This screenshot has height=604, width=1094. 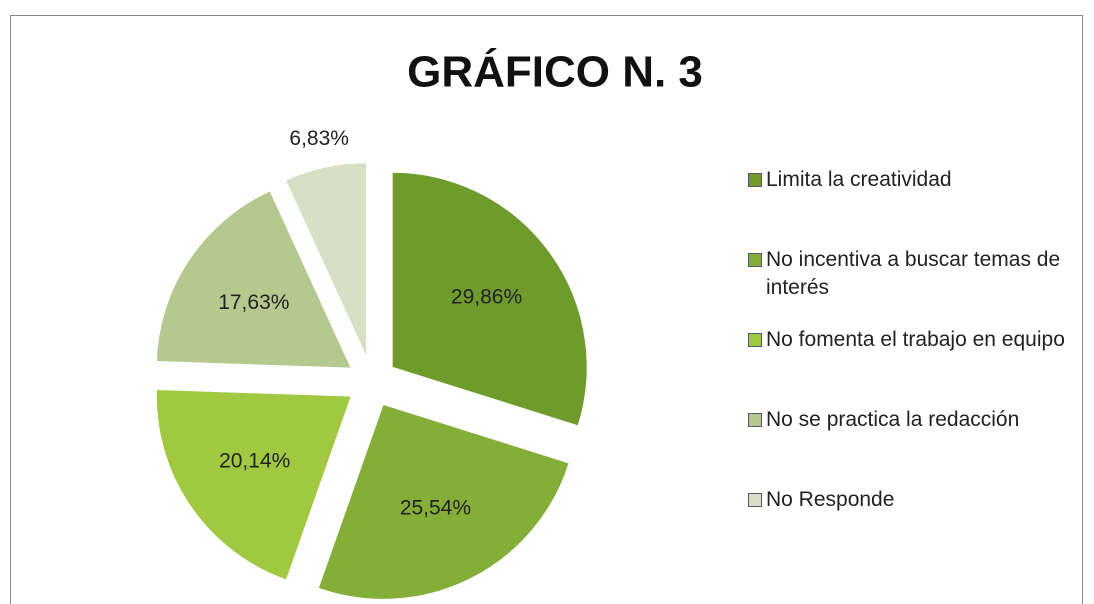 I want to click on legend-item: No se practica la redacción, so click(x=913, y=420).